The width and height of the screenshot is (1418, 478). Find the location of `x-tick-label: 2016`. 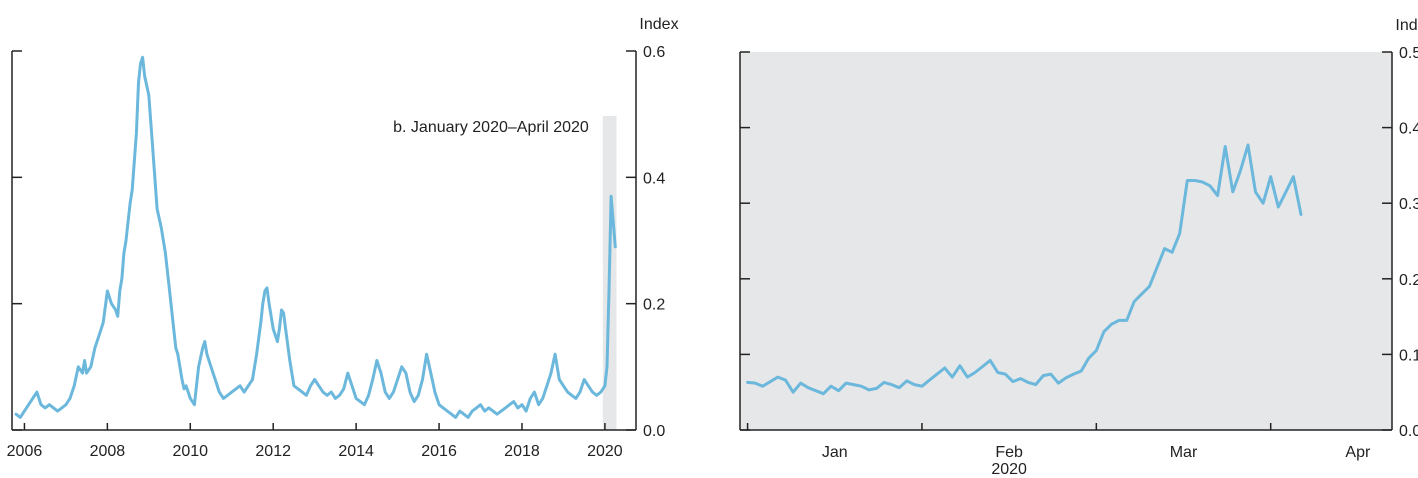

x-tick-label: 2016 is located at coordinates (439, 451).